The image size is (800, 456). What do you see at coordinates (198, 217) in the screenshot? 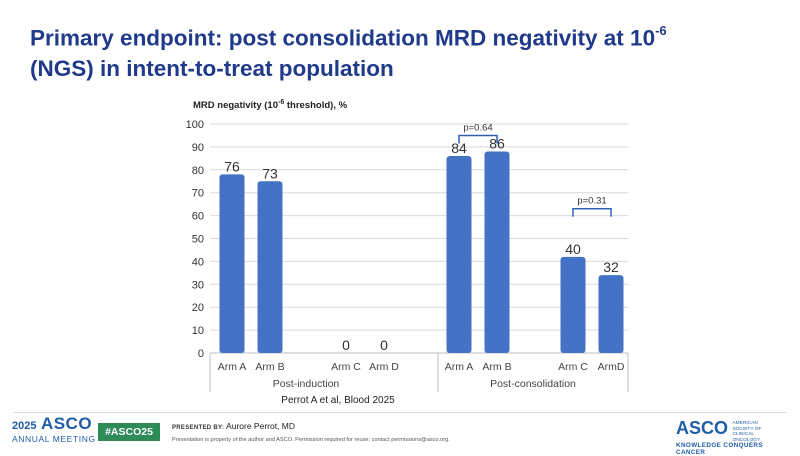
I see `y-tick-label: 60` at bounding box center [198, 217].